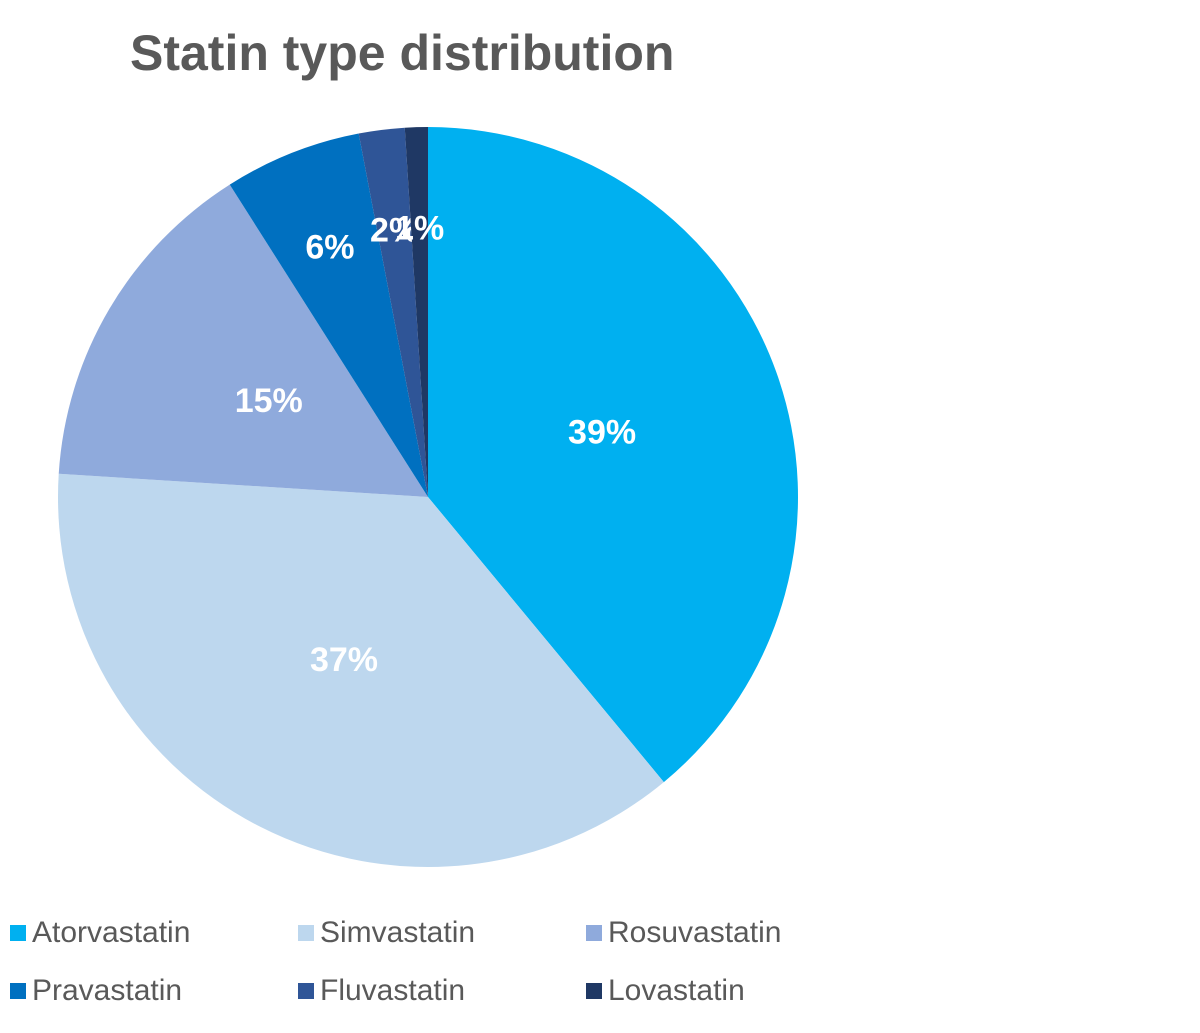 The image size is (1200, 1033). What do you see at coordinates (107, 990) in the screenshot?
I see `legend-label: Pravastatin` at bounding box center [107, 990].